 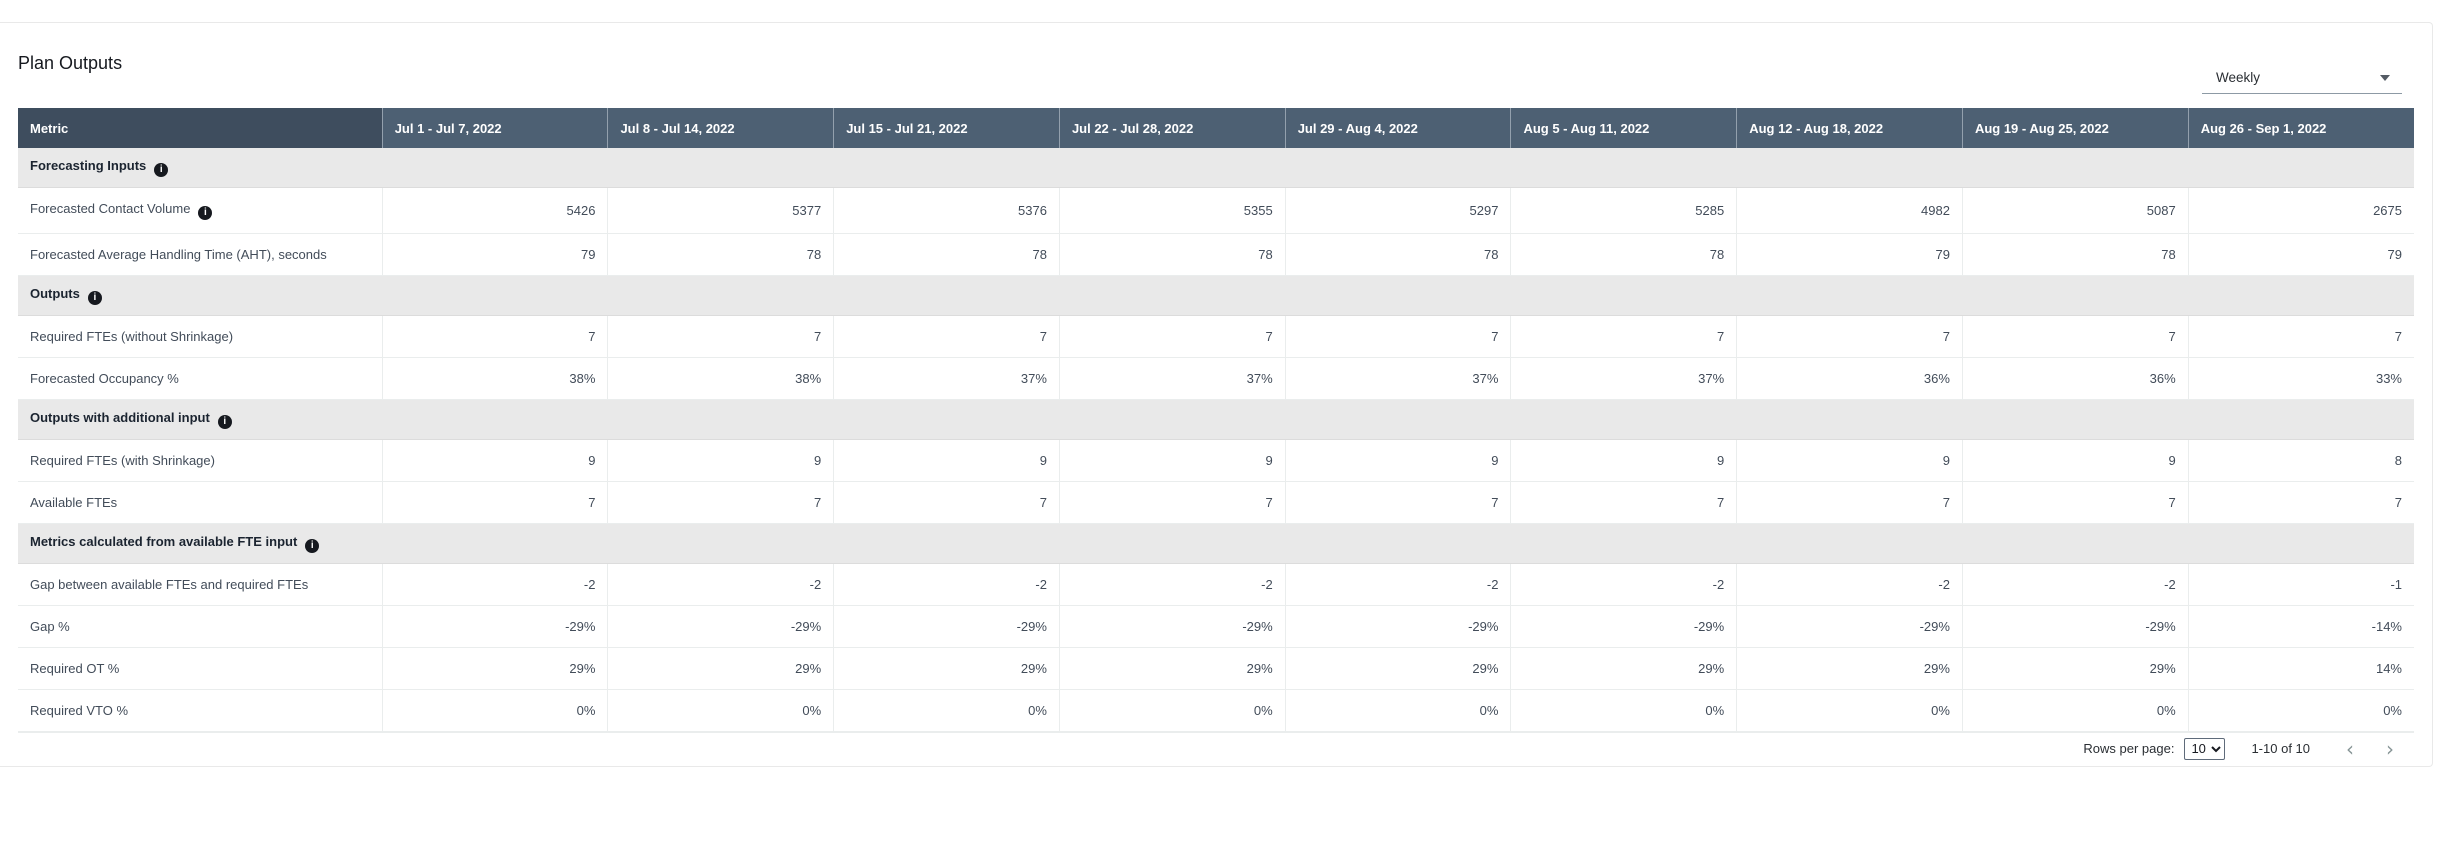 I want to click on metric-value-cell: 2675, so click(x=2300, y=210).